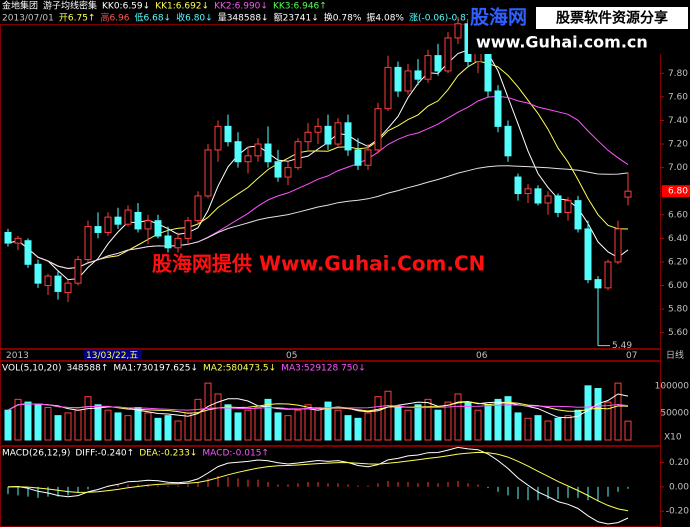 The image size is (690, 527). I want to click on info-text: MA2:580473.5↓, so click(239, 369).